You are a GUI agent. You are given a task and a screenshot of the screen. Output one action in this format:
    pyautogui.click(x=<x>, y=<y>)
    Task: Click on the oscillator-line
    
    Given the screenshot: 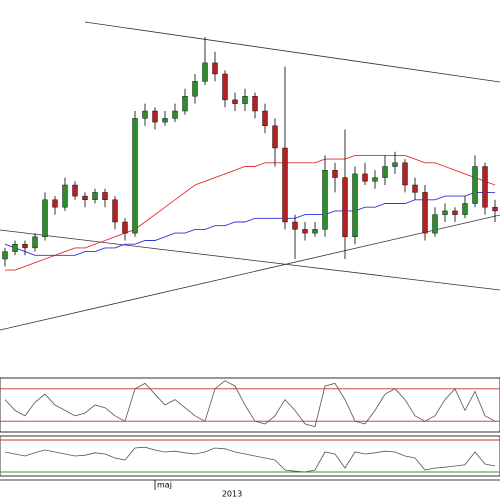 What is the action you would take?
    pyautogui.click(x=250, y=404)
    